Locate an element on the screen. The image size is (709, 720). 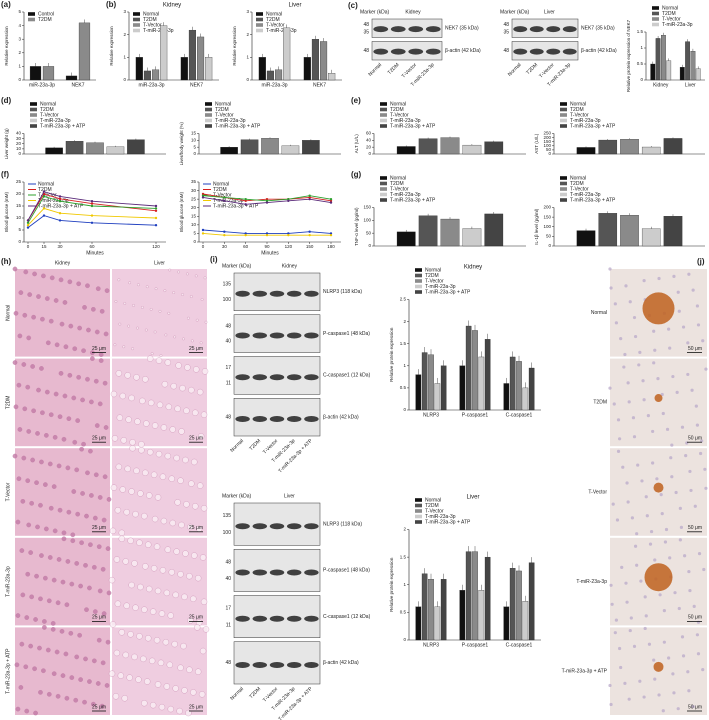
panel-label: (i) is located at coordinates (214, 259).